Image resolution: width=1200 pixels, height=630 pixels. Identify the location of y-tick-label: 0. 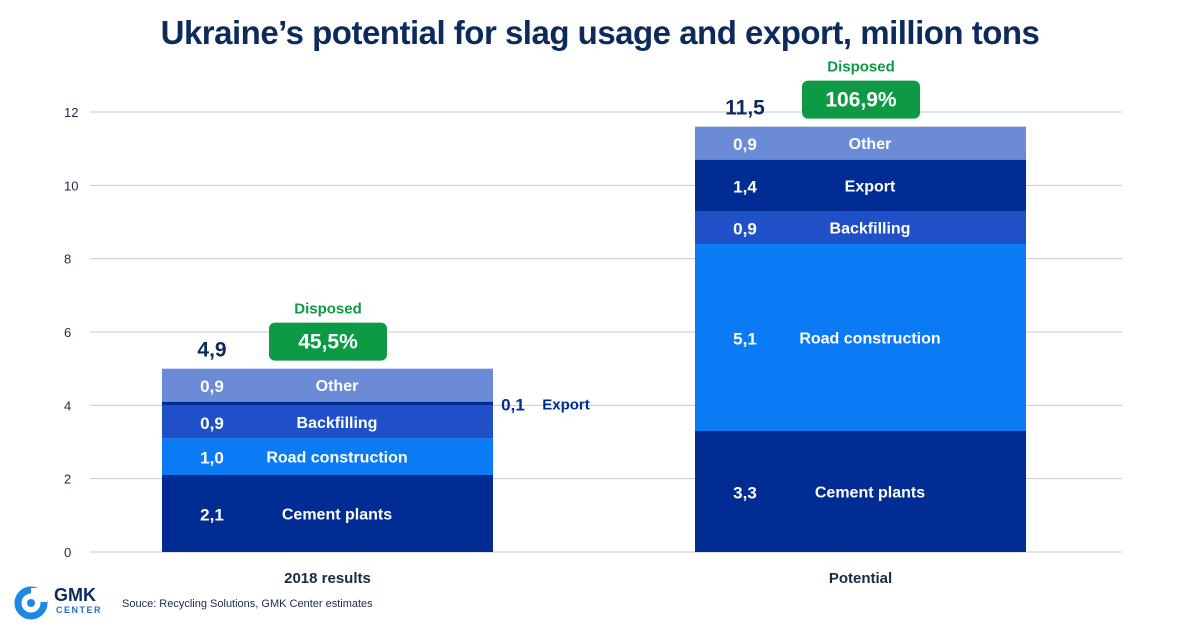
(67, 552).